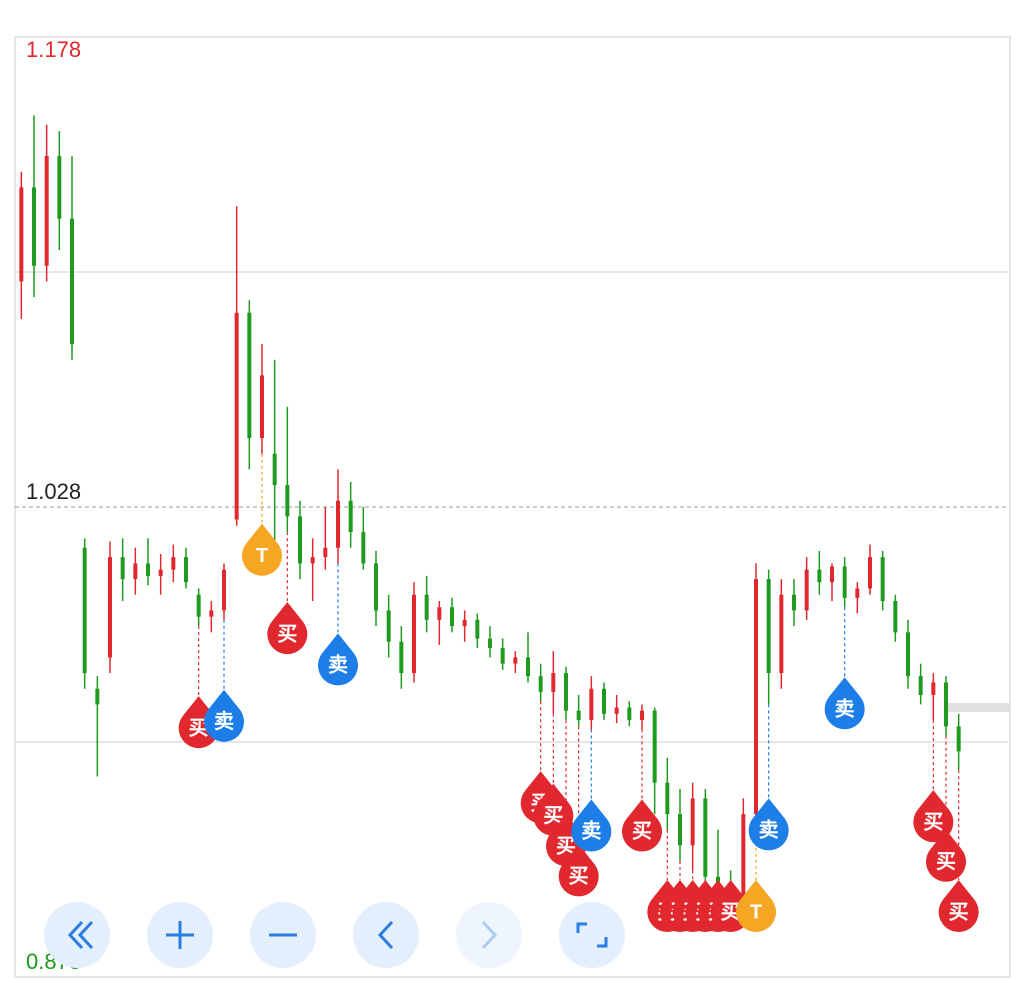  What do you see at coordinates (283, 935) in the screenshot?
I see `zoom-out-button` at bounding box center [283, 935].